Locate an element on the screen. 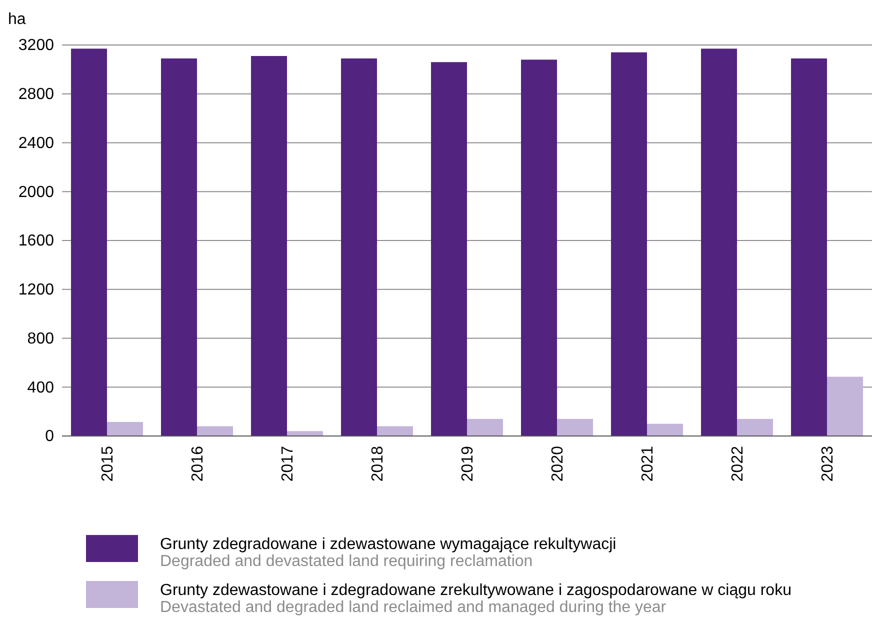 The image size is (894, 618). y-tick-label: 1200 is located at coordinates (36, 289).